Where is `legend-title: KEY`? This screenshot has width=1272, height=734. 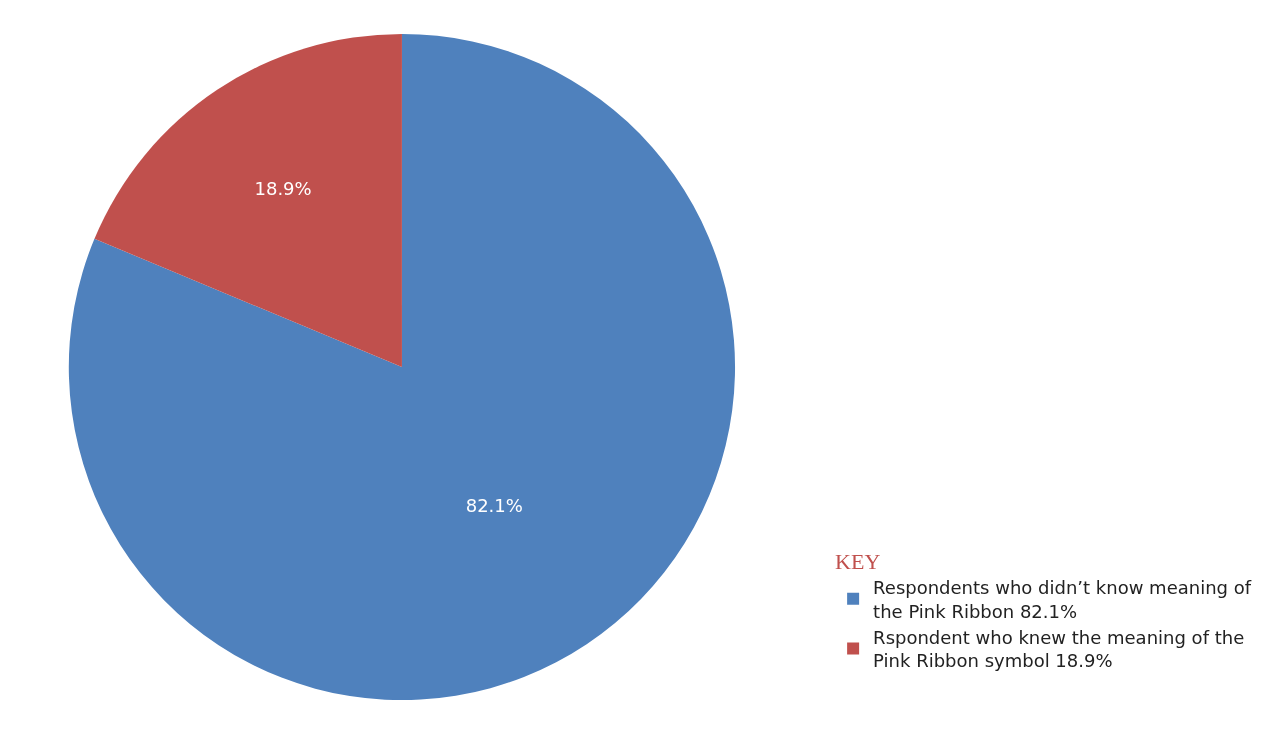 legend-title: KEY is located at coordinates (858, 561).